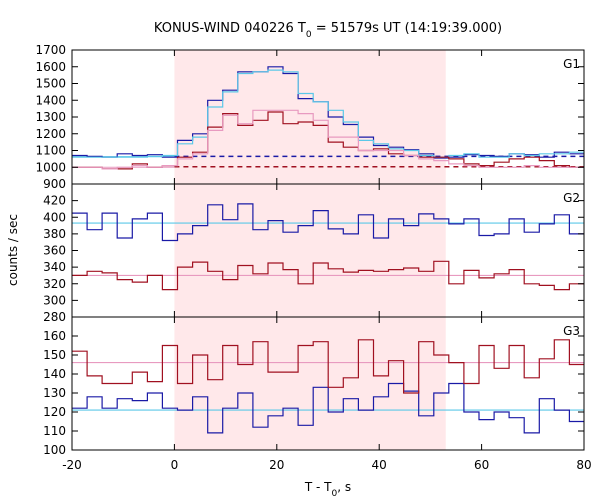  I want to click on panel-g1-y-tick-label: 1500, so click(50, 84).